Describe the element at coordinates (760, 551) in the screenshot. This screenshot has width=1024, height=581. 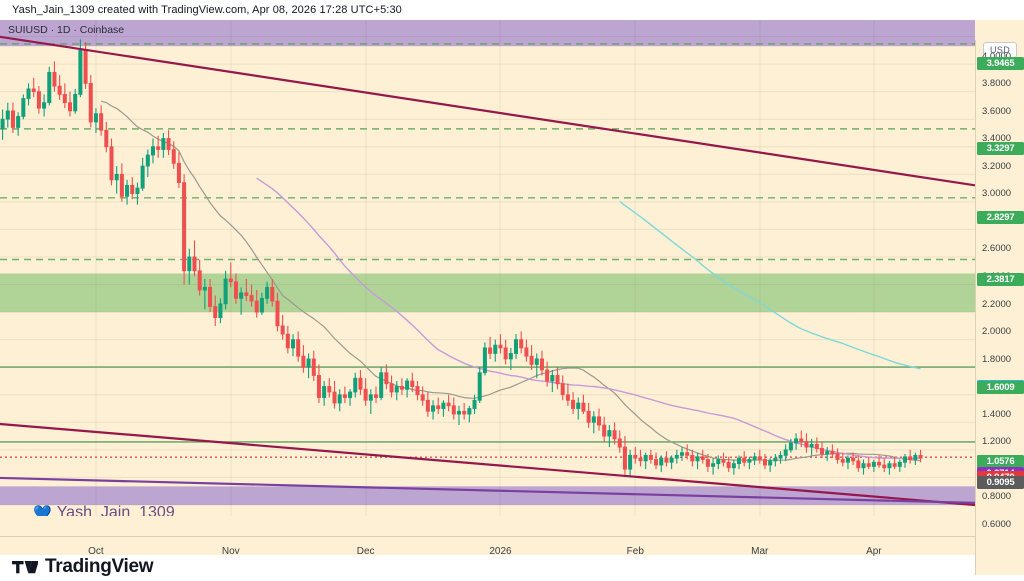
I see `time-tick: Mar` at that location.